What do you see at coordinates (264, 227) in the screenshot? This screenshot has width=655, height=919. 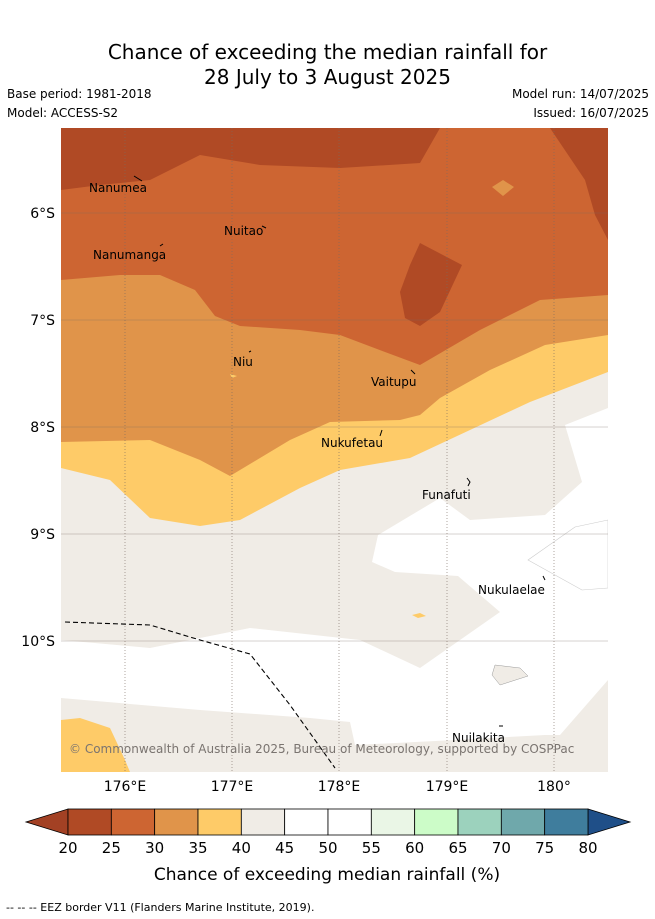 I see `island-nuitao-shape` at bounding box center [264, 227].